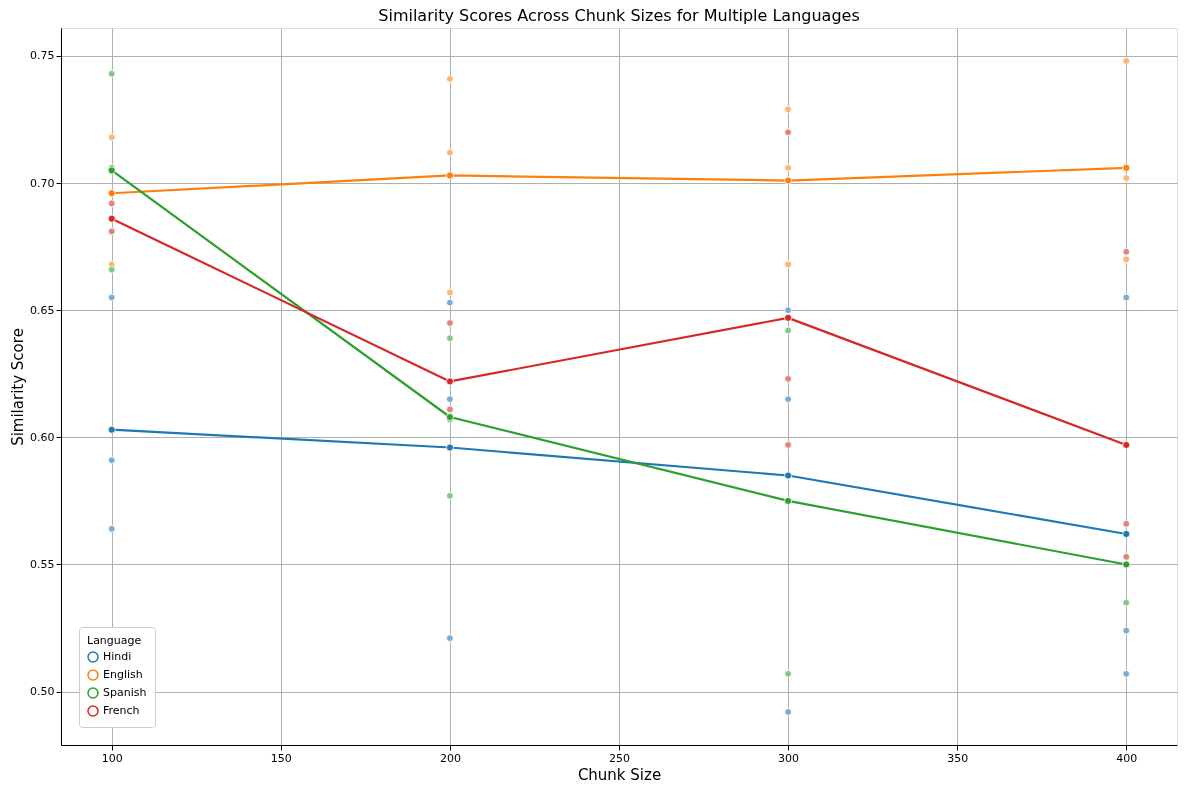 This screenshot has height=790, width=1189. I want to click on x-tick-label: 250, so click(619, 758).